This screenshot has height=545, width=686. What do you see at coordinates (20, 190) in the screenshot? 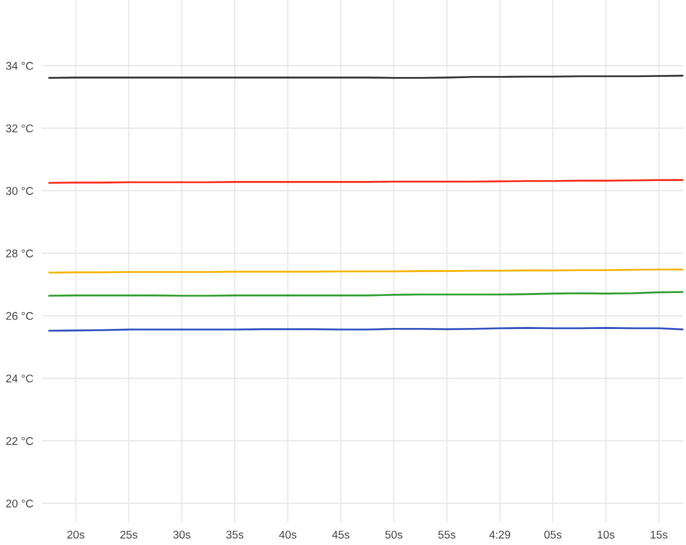
I see `y-tick-label: 30 °C` at bounding box center [20, 190].